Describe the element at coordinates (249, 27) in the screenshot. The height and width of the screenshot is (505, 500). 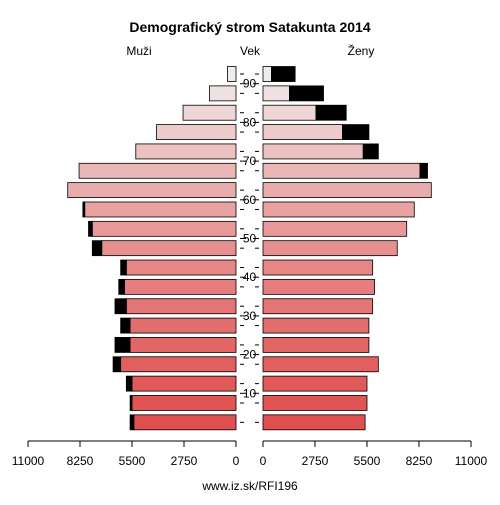
I see `chart-title: Demografický strom Satakunta 2014` at that location.